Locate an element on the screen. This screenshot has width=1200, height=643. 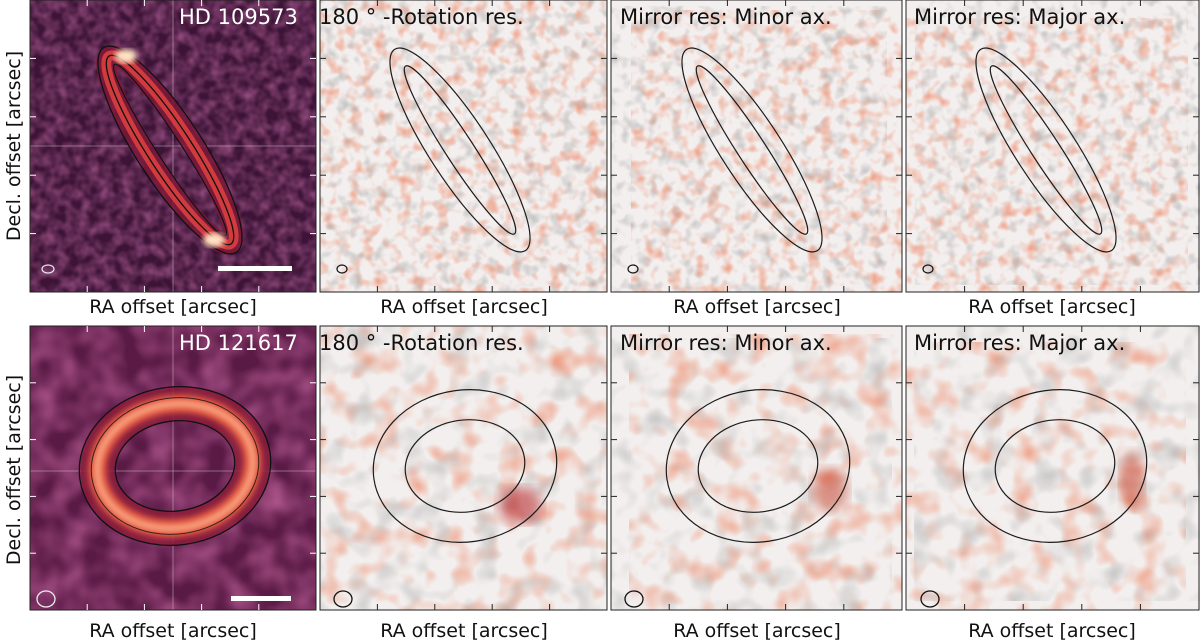
panel-residual-rotation-hd121617 is located at coordinates (463, 468).